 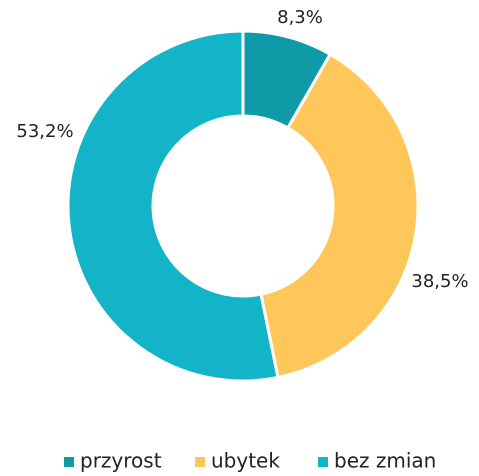 What do you see at coordinates (300, 17) in the screenshot?
I see `data-label: 8,3%` at bounding box center [300, 17].